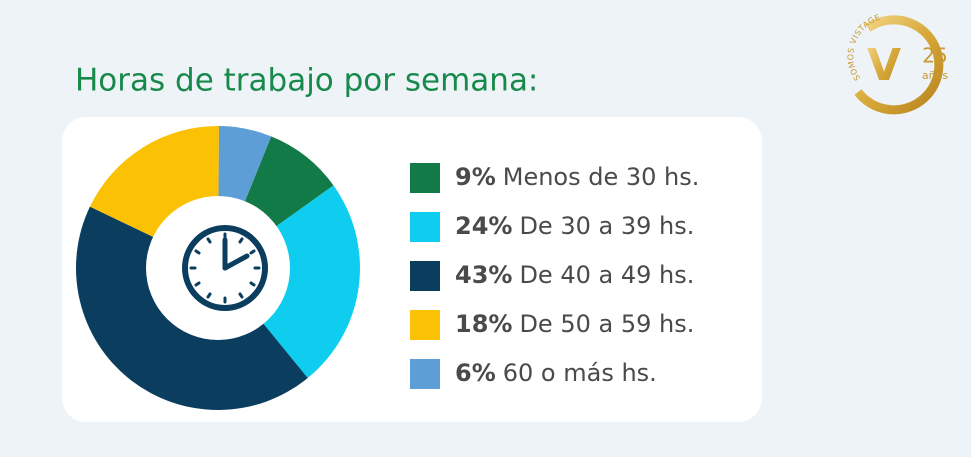 This screenshot has height=457, width=971. I want to click on legend-label: De 40 a 49 hs., so click(606, 275).